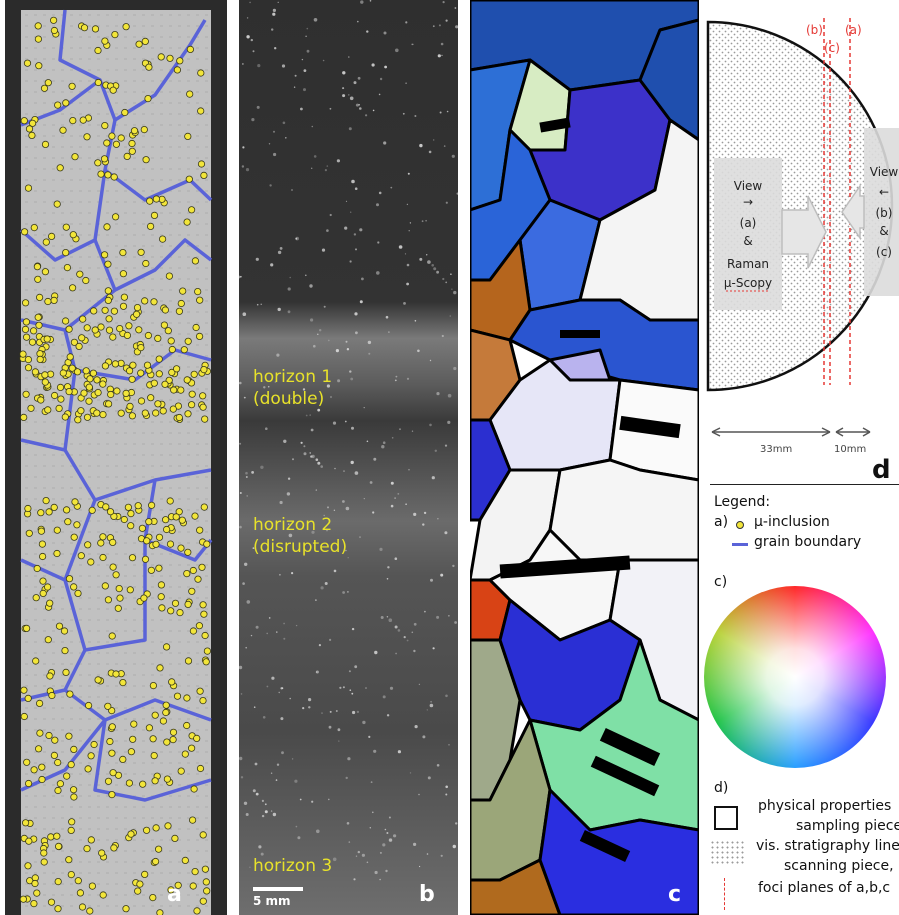  Describe the element at coordinates (795, 677) in the screenshot. I see `color-wheel-key` at that location.